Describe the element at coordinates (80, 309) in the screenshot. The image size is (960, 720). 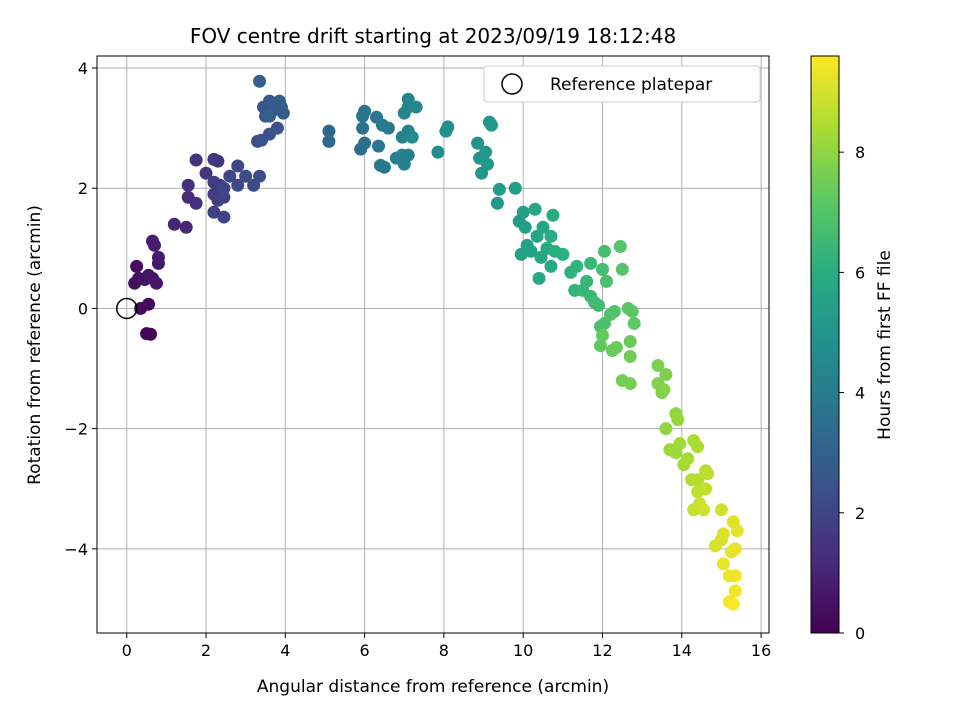
I see `y-axis-ticks: −4 −2 0 2 4` at that location.